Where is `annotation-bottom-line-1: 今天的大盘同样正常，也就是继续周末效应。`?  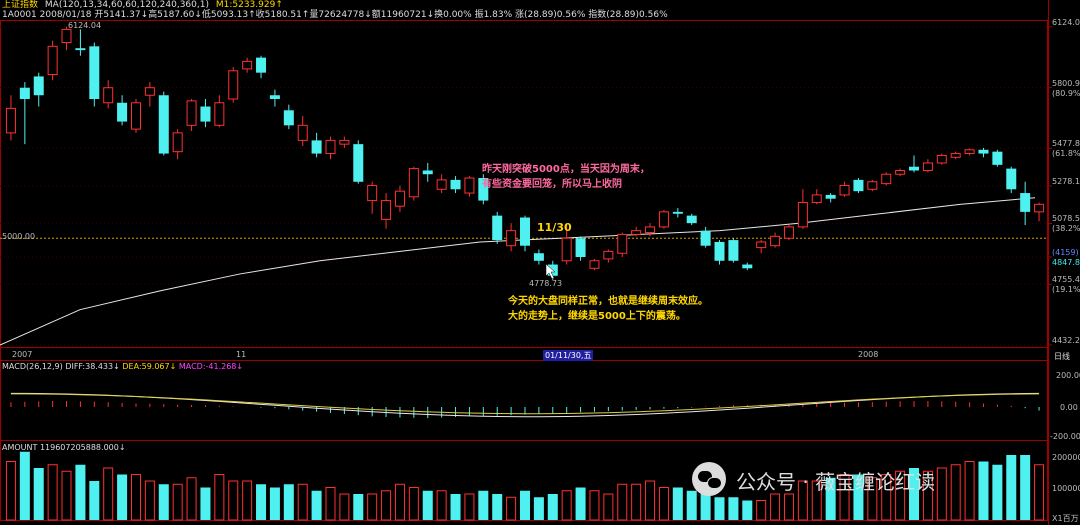
annotation-bottom-line-1: 今天的大盘同样正常，也就是继续周末效应。 is located at coordinates (608, 301).